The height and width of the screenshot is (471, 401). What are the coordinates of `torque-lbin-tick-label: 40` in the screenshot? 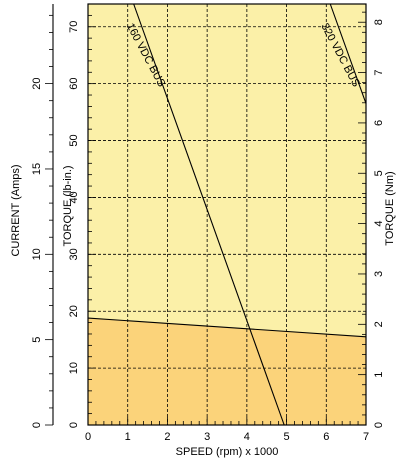 It's located at (74, 197).